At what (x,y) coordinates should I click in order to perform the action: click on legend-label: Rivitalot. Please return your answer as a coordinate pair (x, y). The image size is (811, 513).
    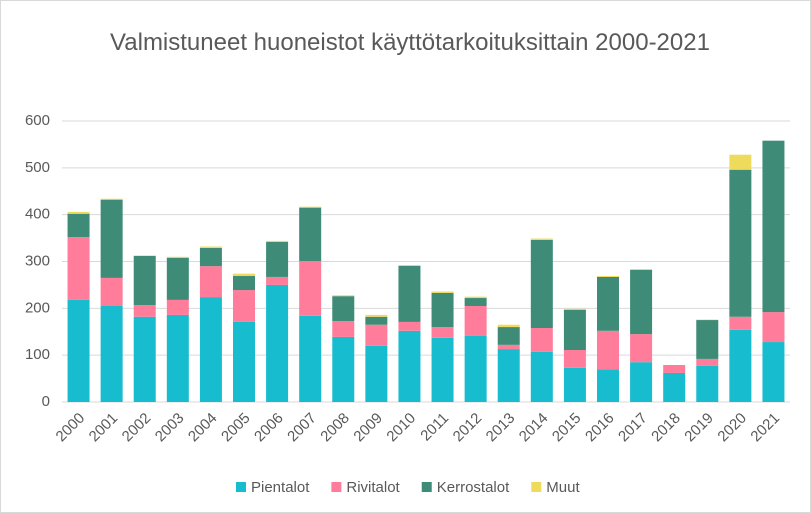
    Looking at the image, I should click on (373, 487).